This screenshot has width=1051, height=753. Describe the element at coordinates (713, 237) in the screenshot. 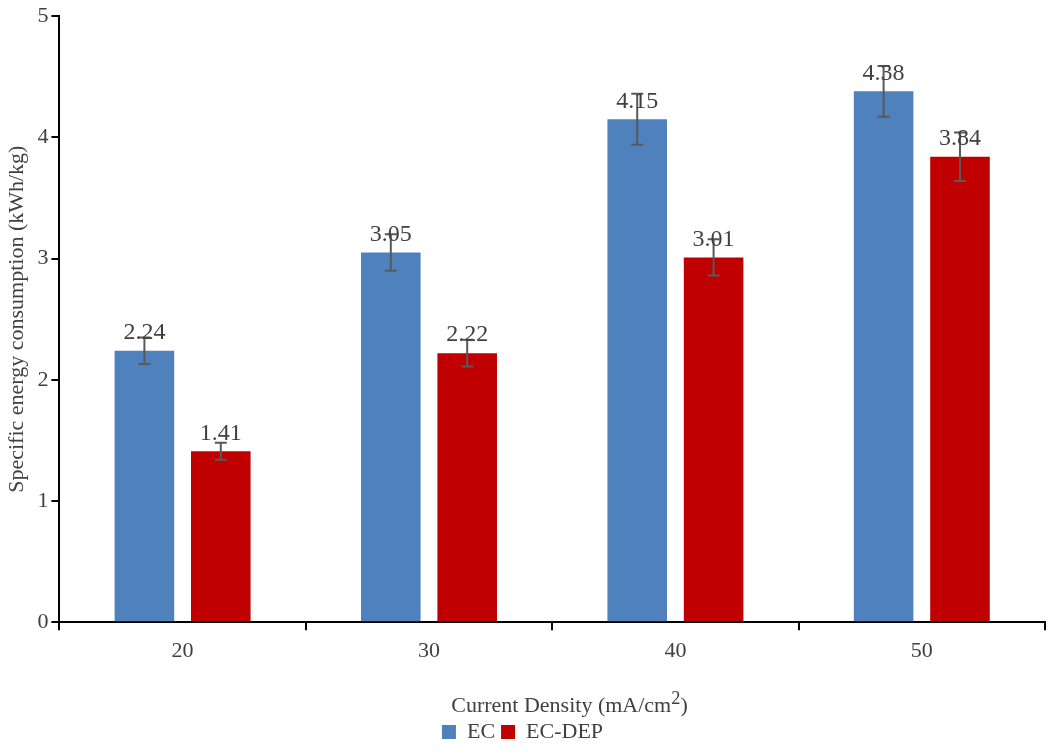

I see `data-label: 3.01` at that location.